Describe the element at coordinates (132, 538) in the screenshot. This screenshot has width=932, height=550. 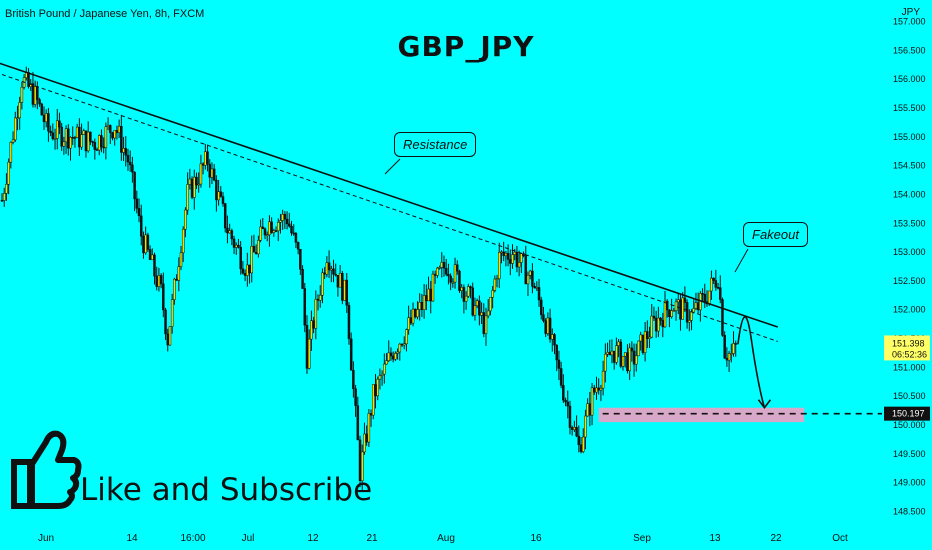
I see `x-tick-label: 14` at that location.